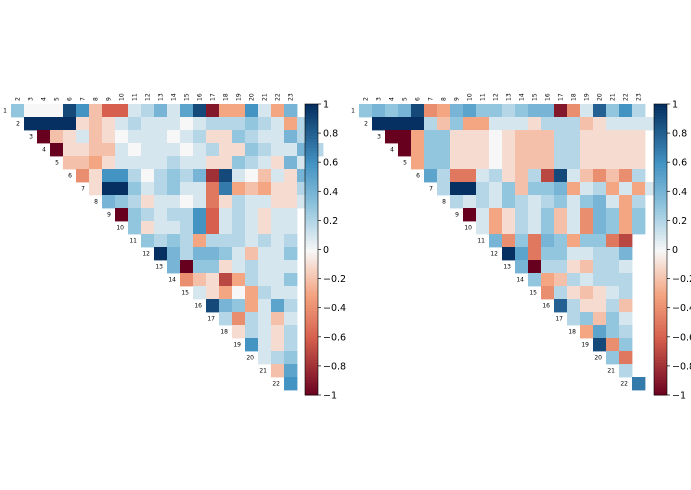  I want to click on col-label-22: 22, so click(278, 97).